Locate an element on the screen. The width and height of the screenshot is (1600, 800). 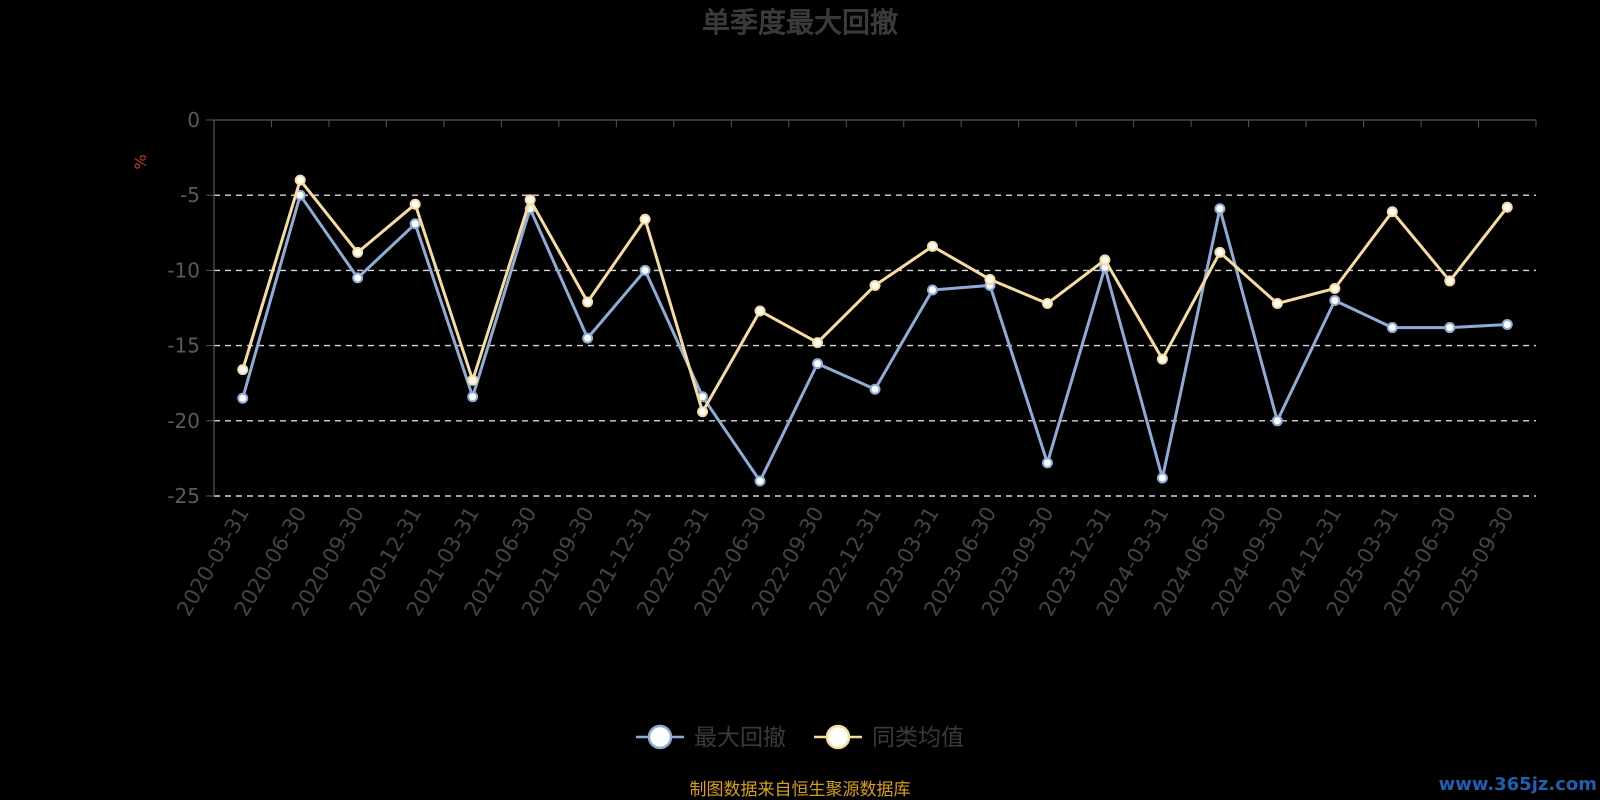
y-tick-label: -10 is located at coordinates (183, 270).